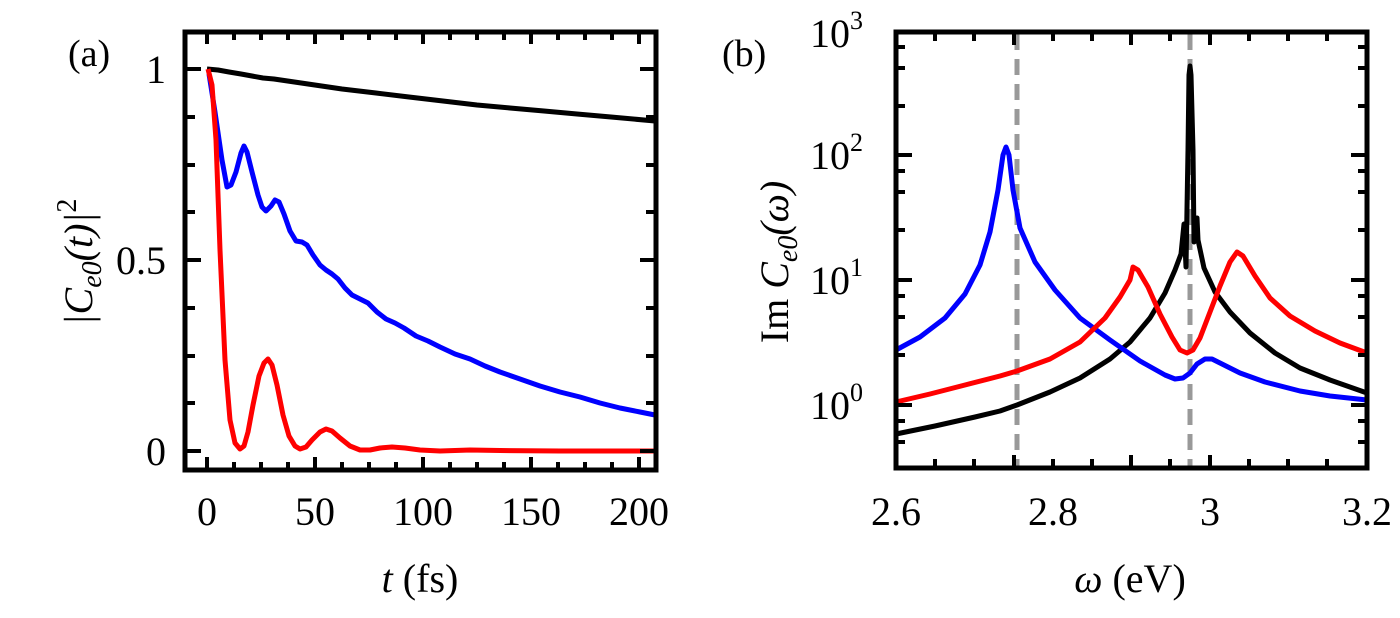  What do you see at coordinates (836, 153) in the screenshot?
I see `y-tick-label: 10²` at bounding box center [836, 153].